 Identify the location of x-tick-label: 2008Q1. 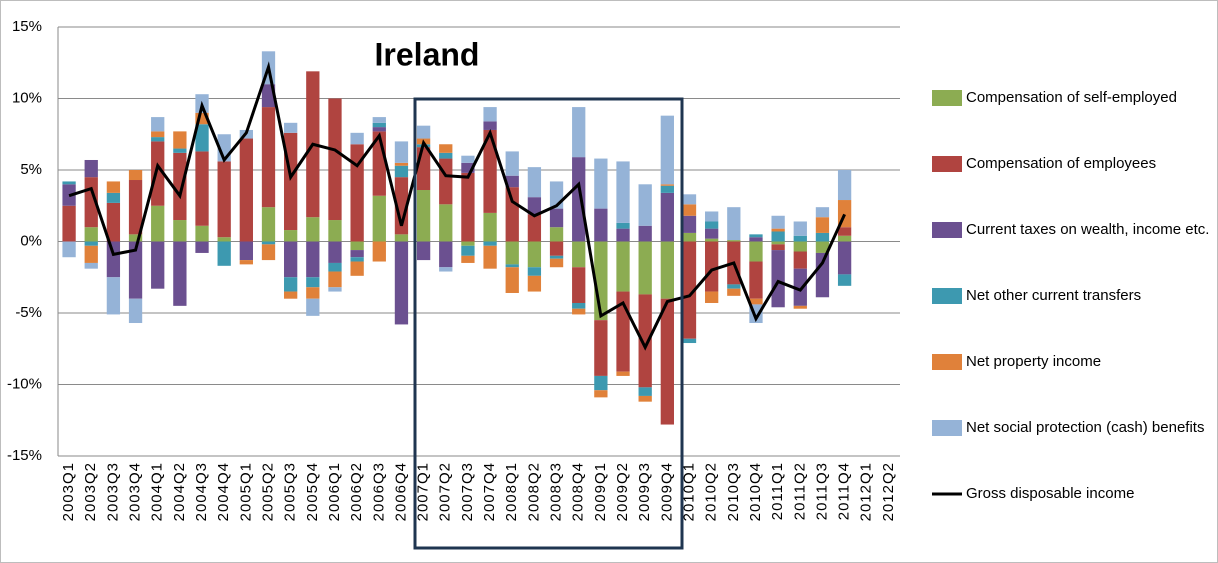
(511, 491).